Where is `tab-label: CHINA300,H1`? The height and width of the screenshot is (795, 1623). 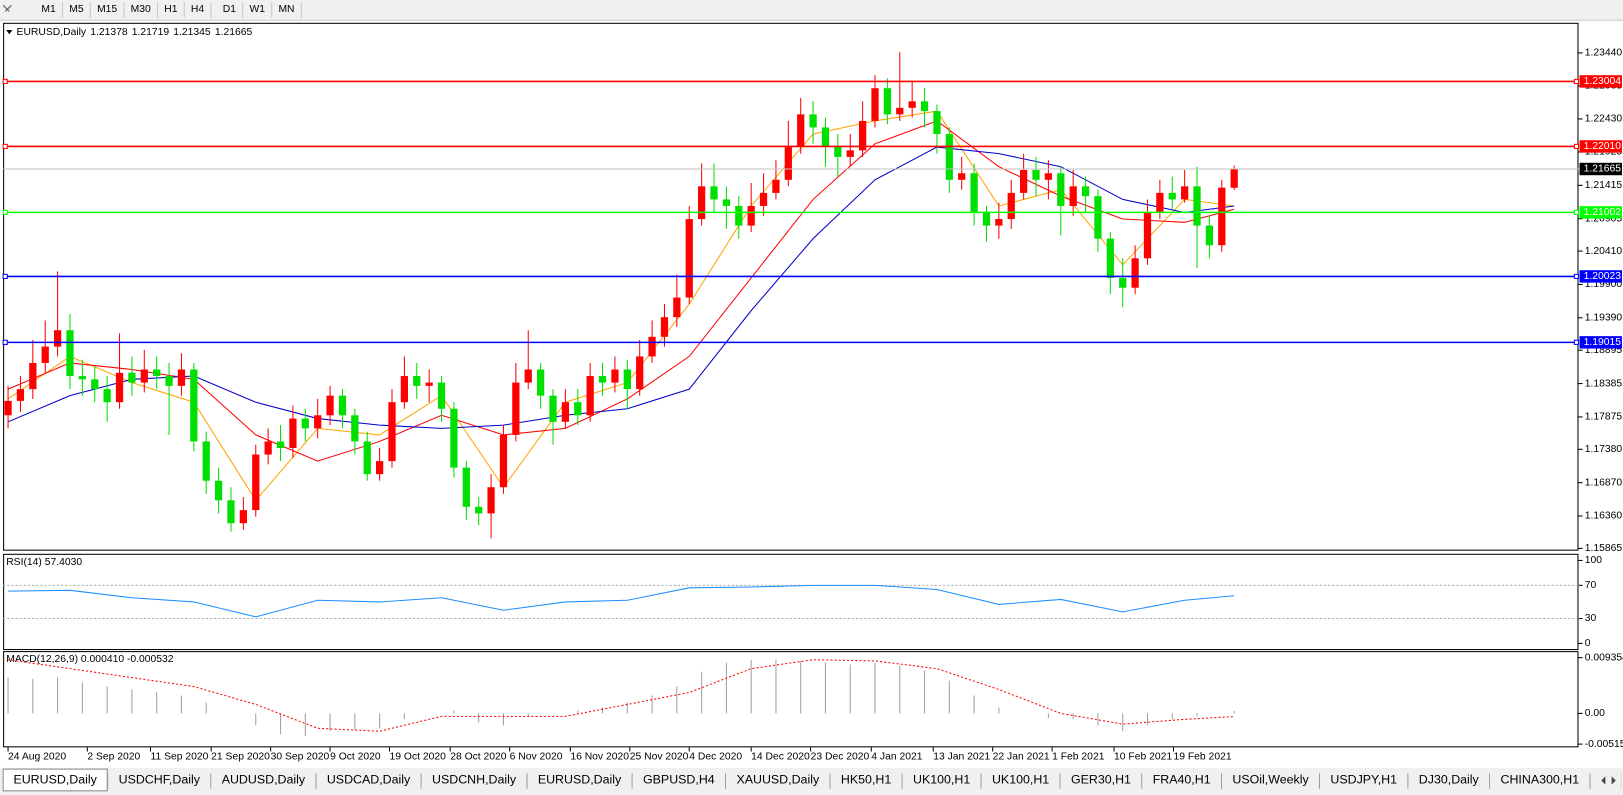
tab-label: CHINA300,H1 is located at coordinates (1540, 780).